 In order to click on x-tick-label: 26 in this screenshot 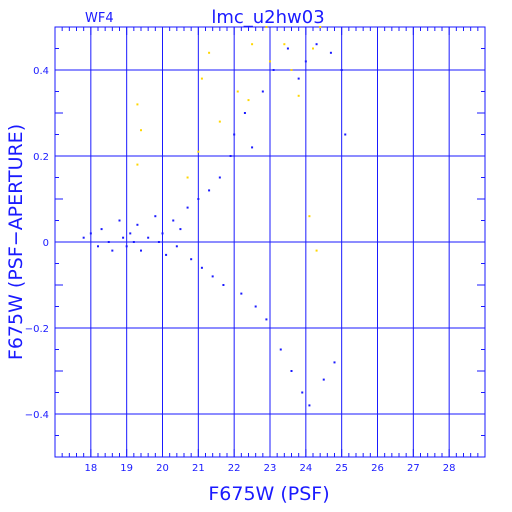, I will do `click(377, 468)`.